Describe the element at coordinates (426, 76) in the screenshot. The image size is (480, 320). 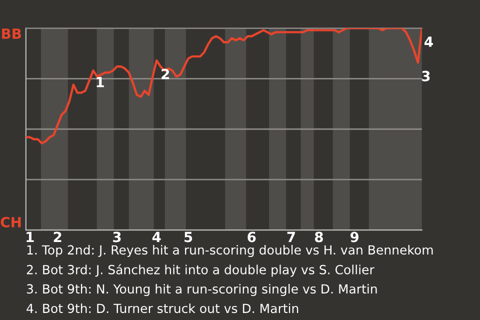
I see `text: 3` at that location.